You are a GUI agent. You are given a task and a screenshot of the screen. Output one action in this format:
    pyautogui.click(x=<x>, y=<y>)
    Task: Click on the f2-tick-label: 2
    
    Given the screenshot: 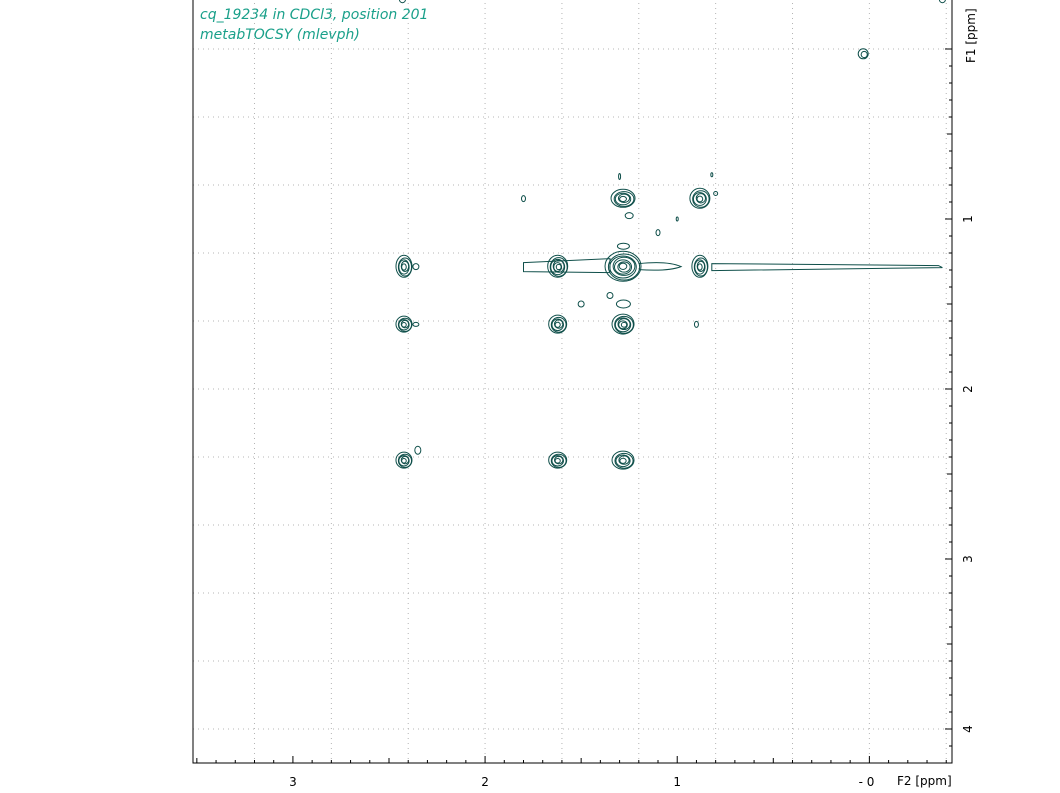 What is the action you would take?
    pyautogui.click(x=485, y=782)
    